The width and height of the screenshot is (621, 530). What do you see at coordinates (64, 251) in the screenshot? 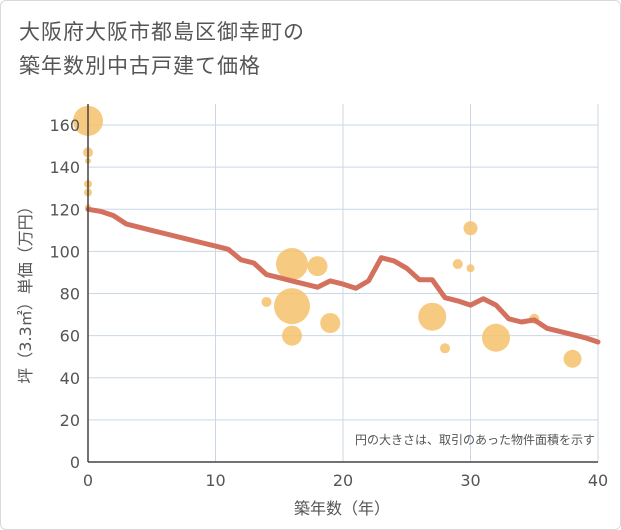
I see `y-tick-label-100: 100` at bounding box center [64, 251].